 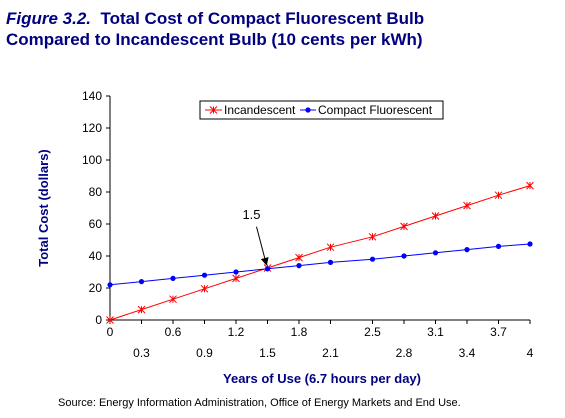 What do you see at coordinates (404, 353) in the screenshot?
I see `x-tick-label: 2.8` at bounding box center [404, 353].